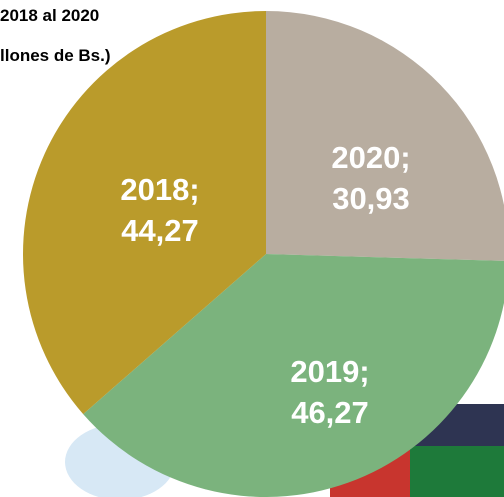 This screenshot has width=504, height=497. Describe the element at coordinates (370, 157) in the screenshot. I see `pie-label-year-2020: 2020;` at that location.